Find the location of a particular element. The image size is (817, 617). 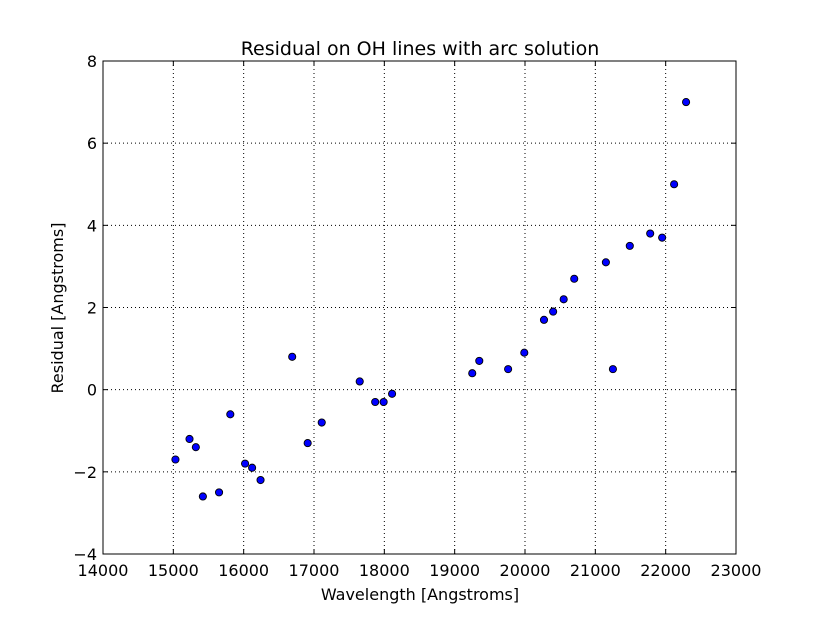

y-tick-label: −4 is located at coordinates (85, 554).